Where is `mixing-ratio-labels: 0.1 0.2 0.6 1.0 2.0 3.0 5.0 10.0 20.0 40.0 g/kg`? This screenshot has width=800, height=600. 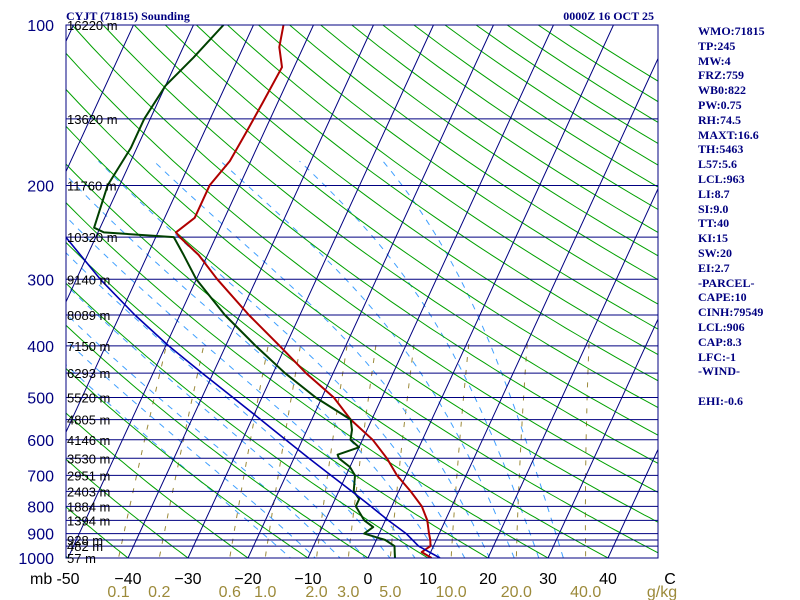
mixing-ratio-labels: 0.1 0.2 0.6 1.0 2.0 3.0 5.0 10.0 20.0 40.0 g/kg is located at coordinates (392, 592).